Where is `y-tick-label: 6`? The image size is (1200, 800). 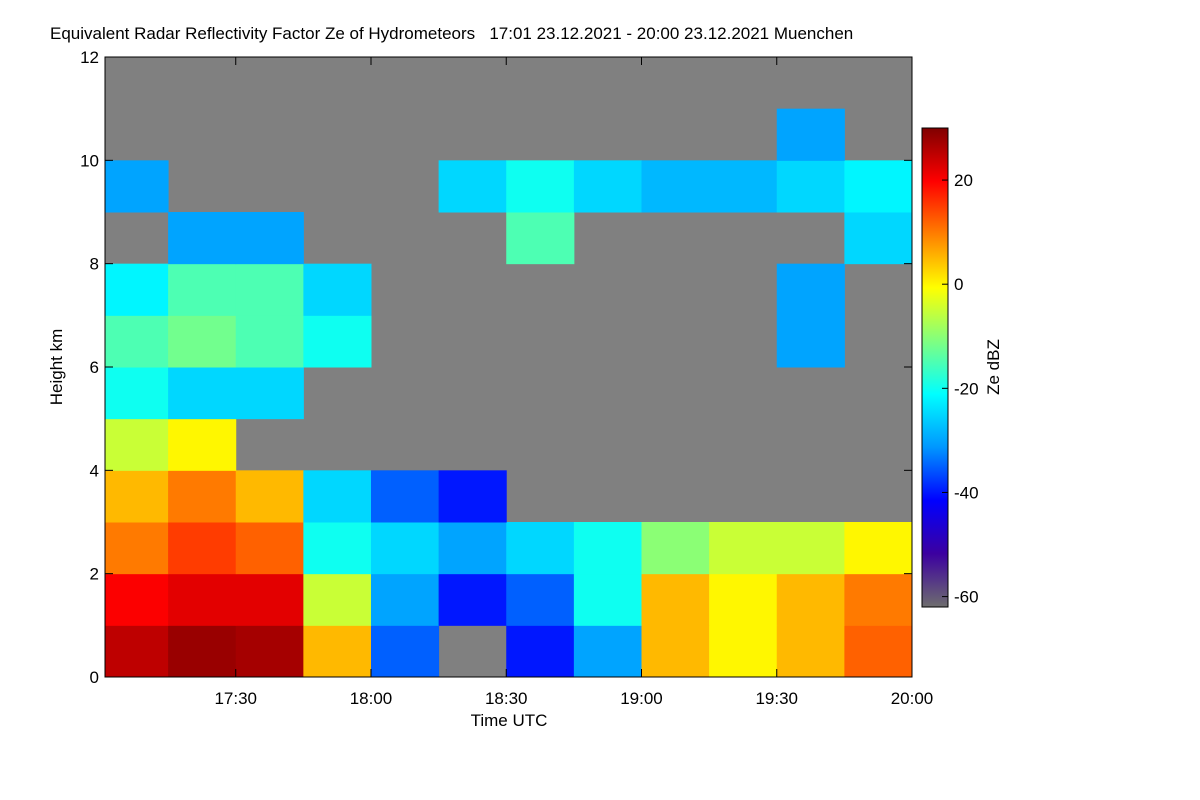
y-tick-label: 6 is located at coordinates (94, 367).